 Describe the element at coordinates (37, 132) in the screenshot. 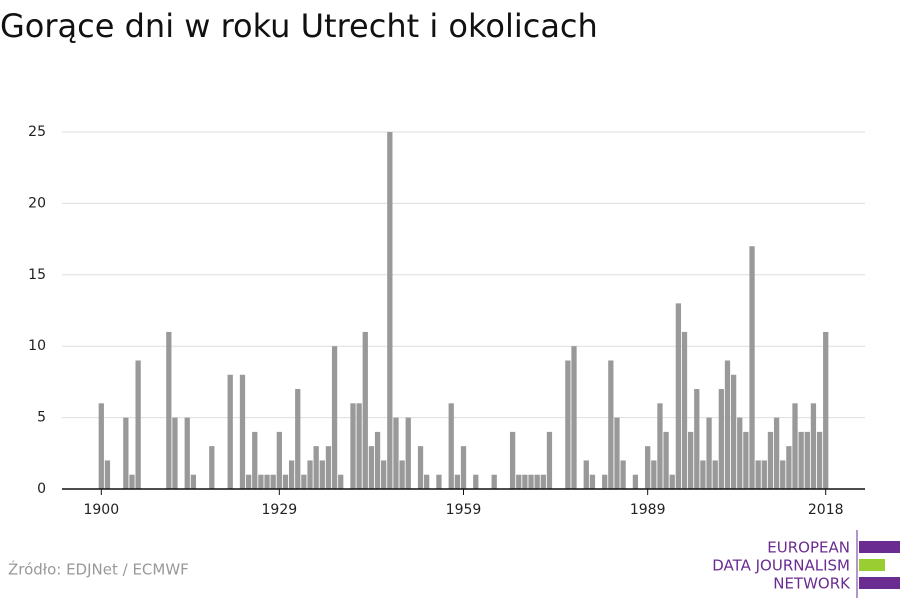

I see `y-tick-label: 25` at that location.